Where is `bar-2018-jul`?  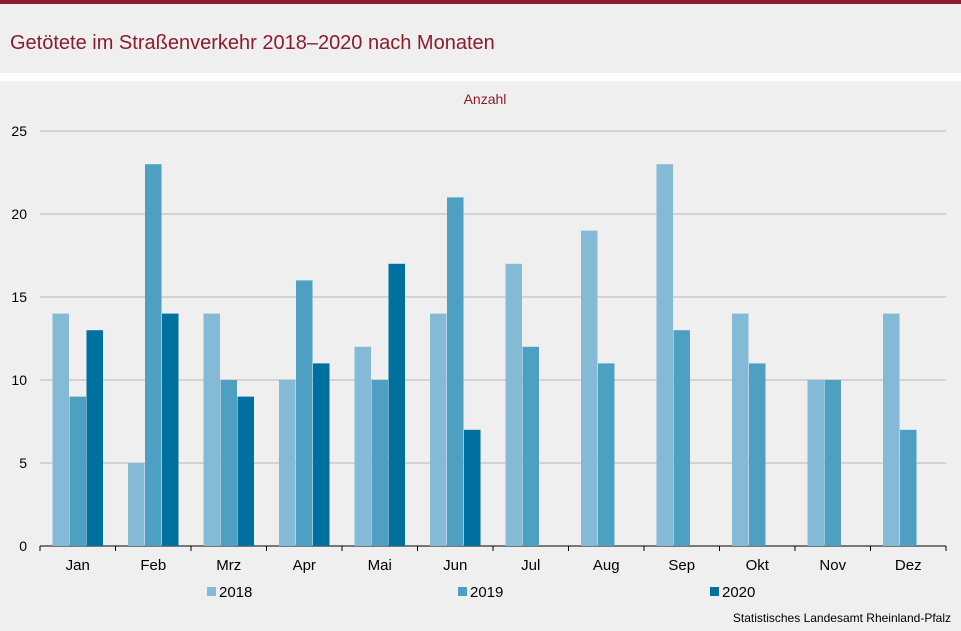
bar-2018-jul is located at coordinates (513, 404).